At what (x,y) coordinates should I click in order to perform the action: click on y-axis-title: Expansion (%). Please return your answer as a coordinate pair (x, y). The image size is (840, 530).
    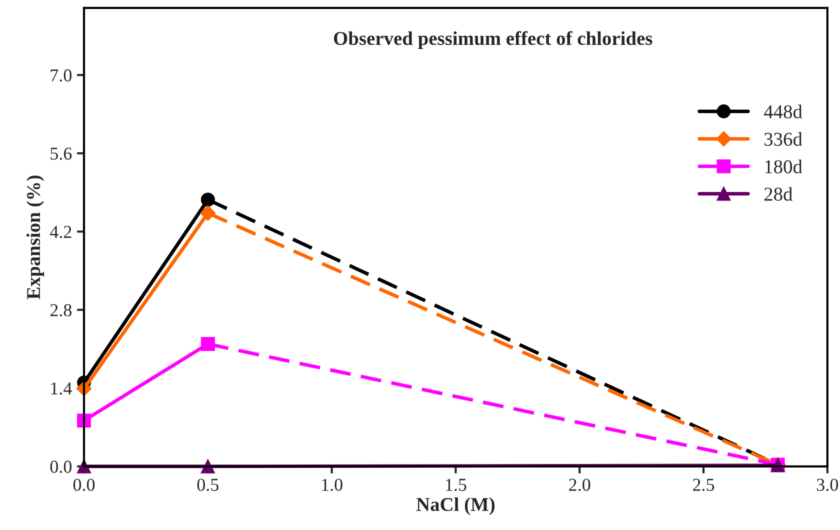
    Looking at the image, I should click on (35, 238).